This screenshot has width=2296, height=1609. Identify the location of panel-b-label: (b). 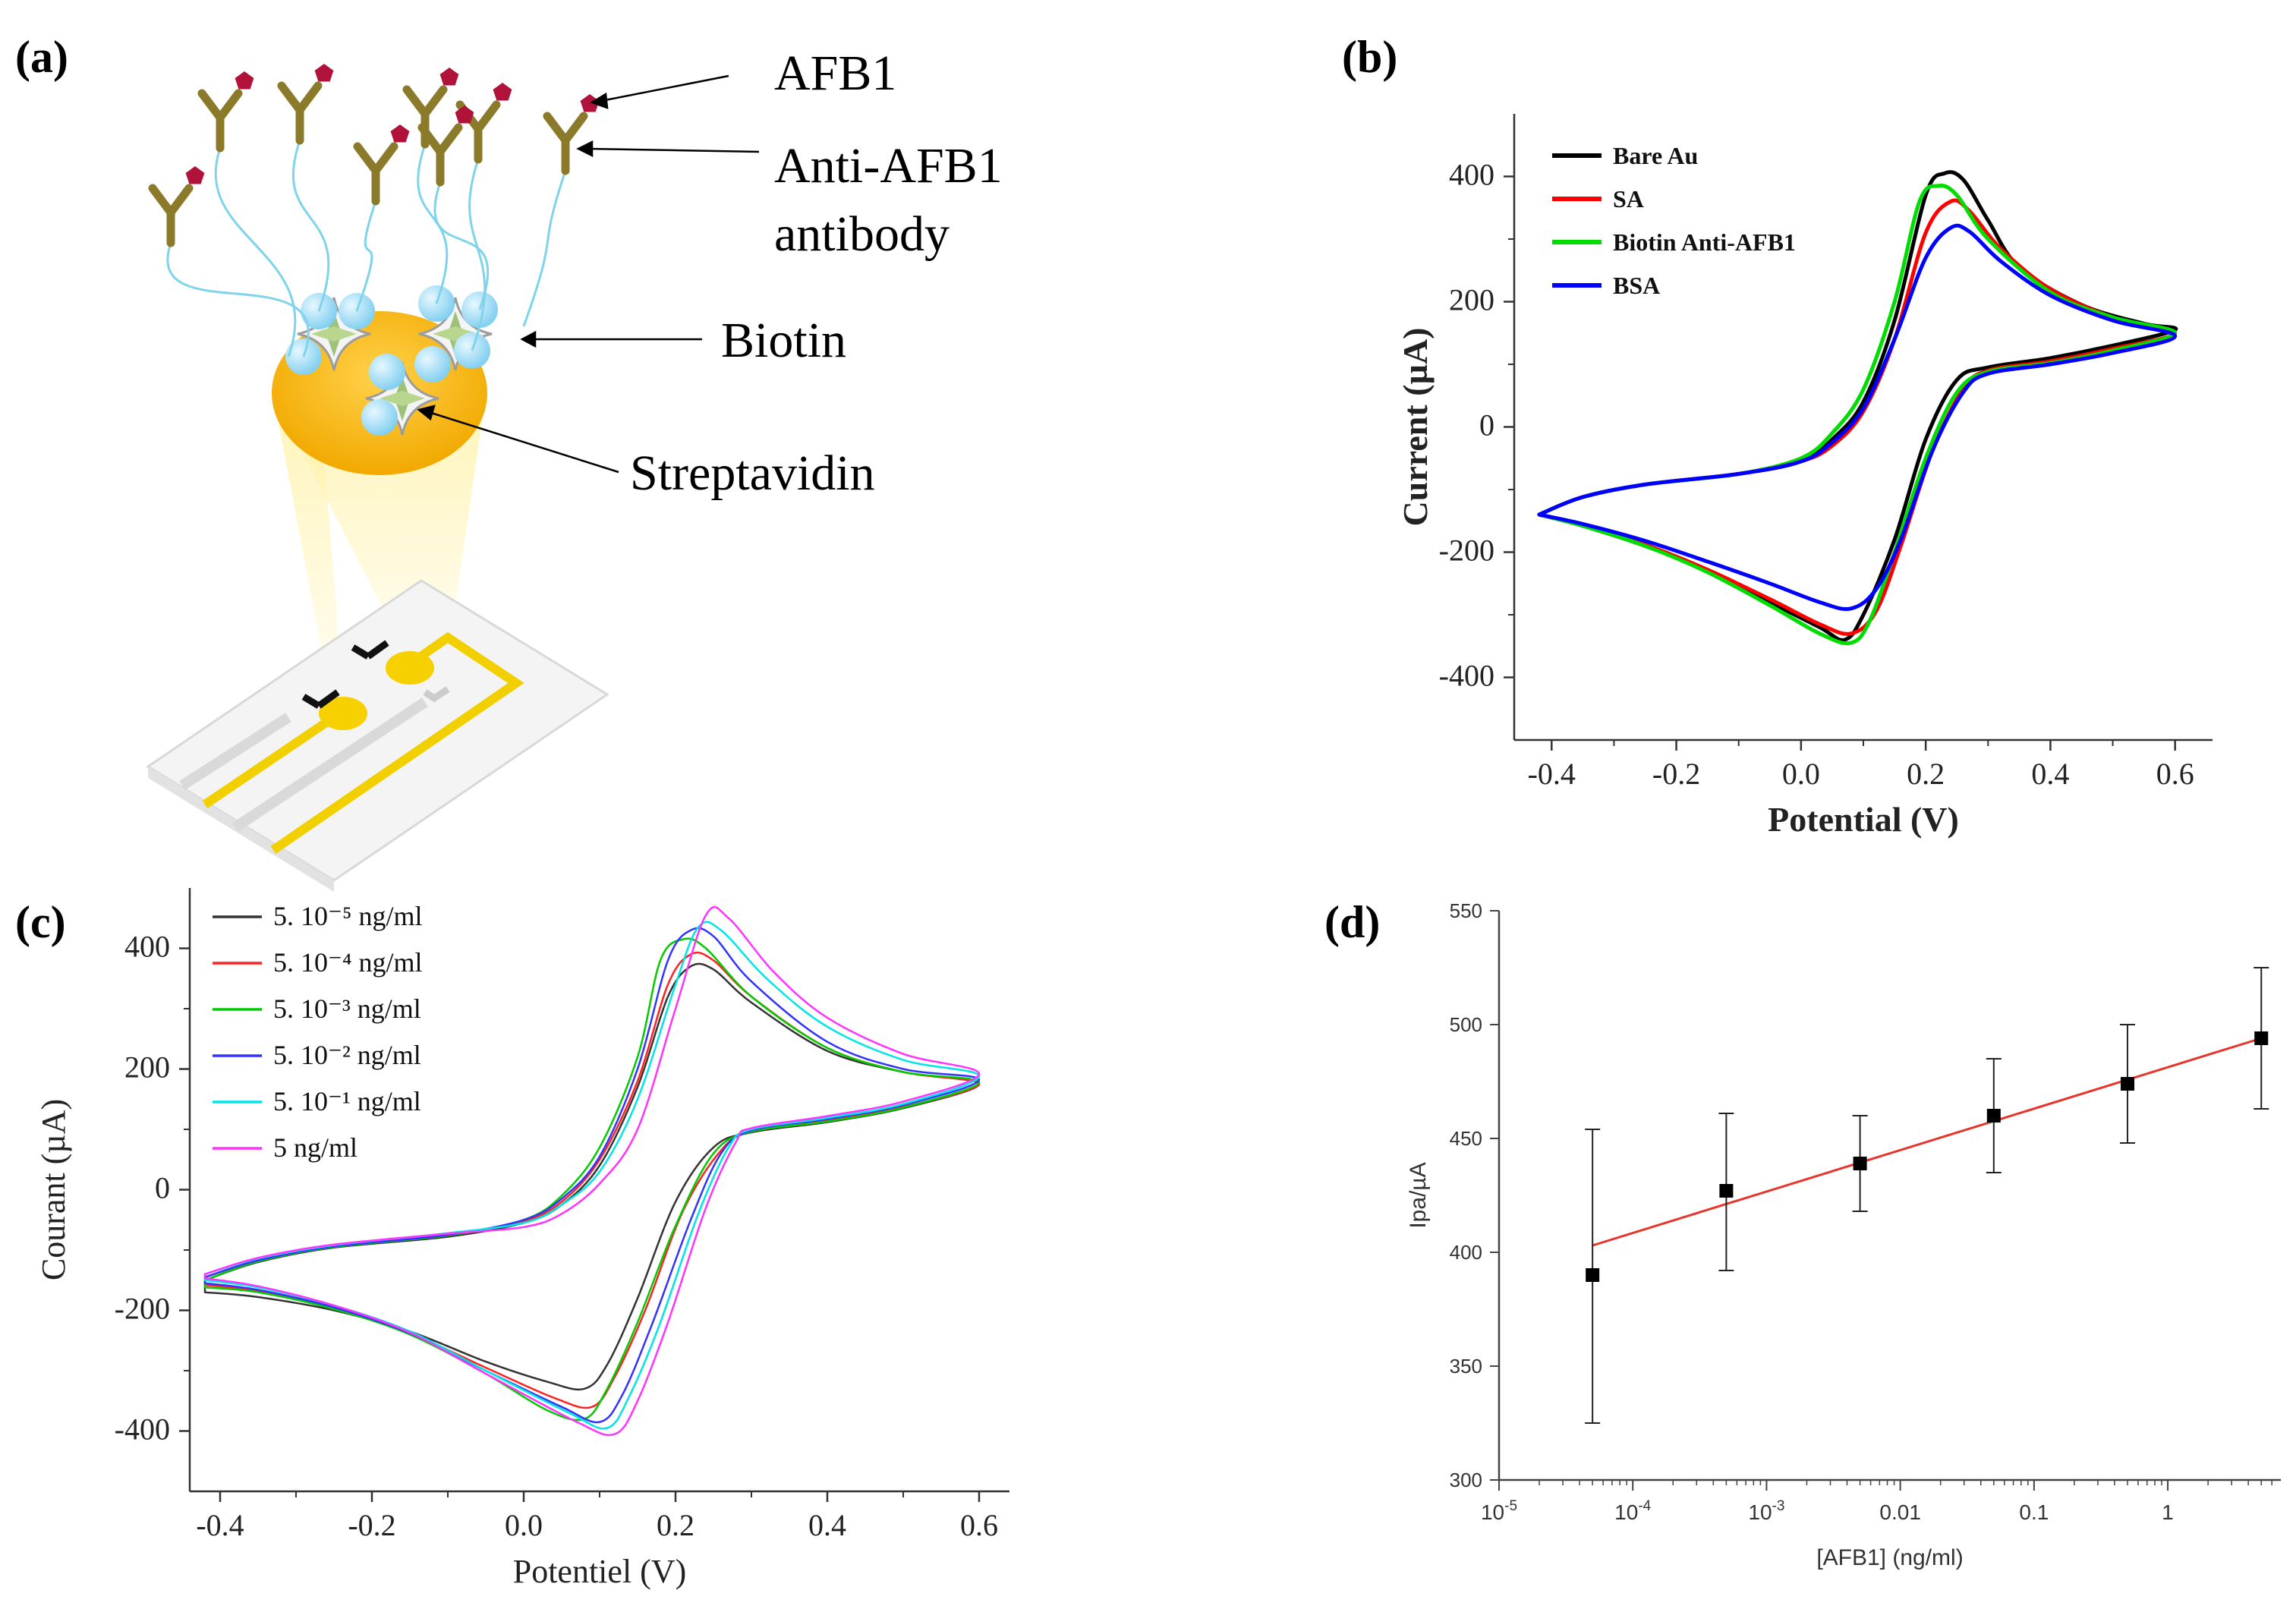
(1369, 57).